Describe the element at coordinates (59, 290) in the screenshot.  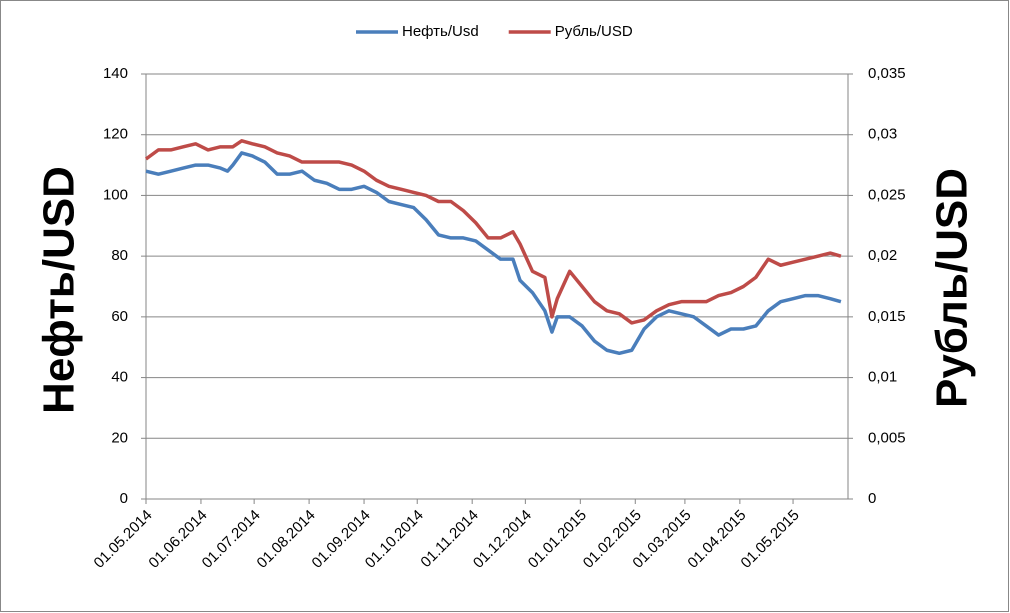
I see `y-axis-title: Нефть/USD` at that location.